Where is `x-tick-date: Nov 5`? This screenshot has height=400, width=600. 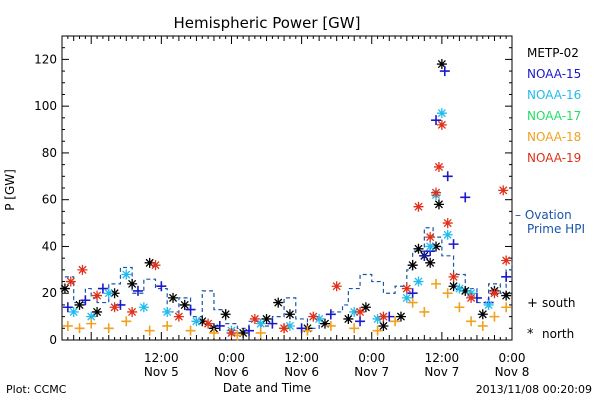 x-tick-date: Nov 5 is located at coordinates (161, 372).